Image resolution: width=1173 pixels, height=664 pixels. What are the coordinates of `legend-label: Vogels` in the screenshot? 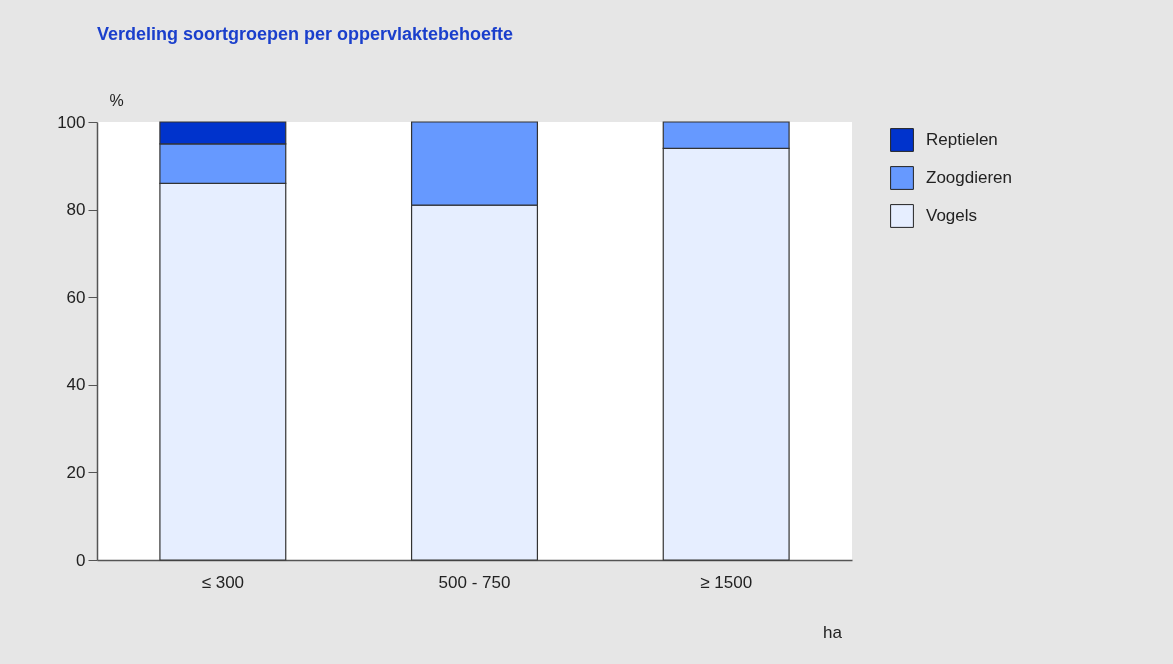 It's located at (952, 215).